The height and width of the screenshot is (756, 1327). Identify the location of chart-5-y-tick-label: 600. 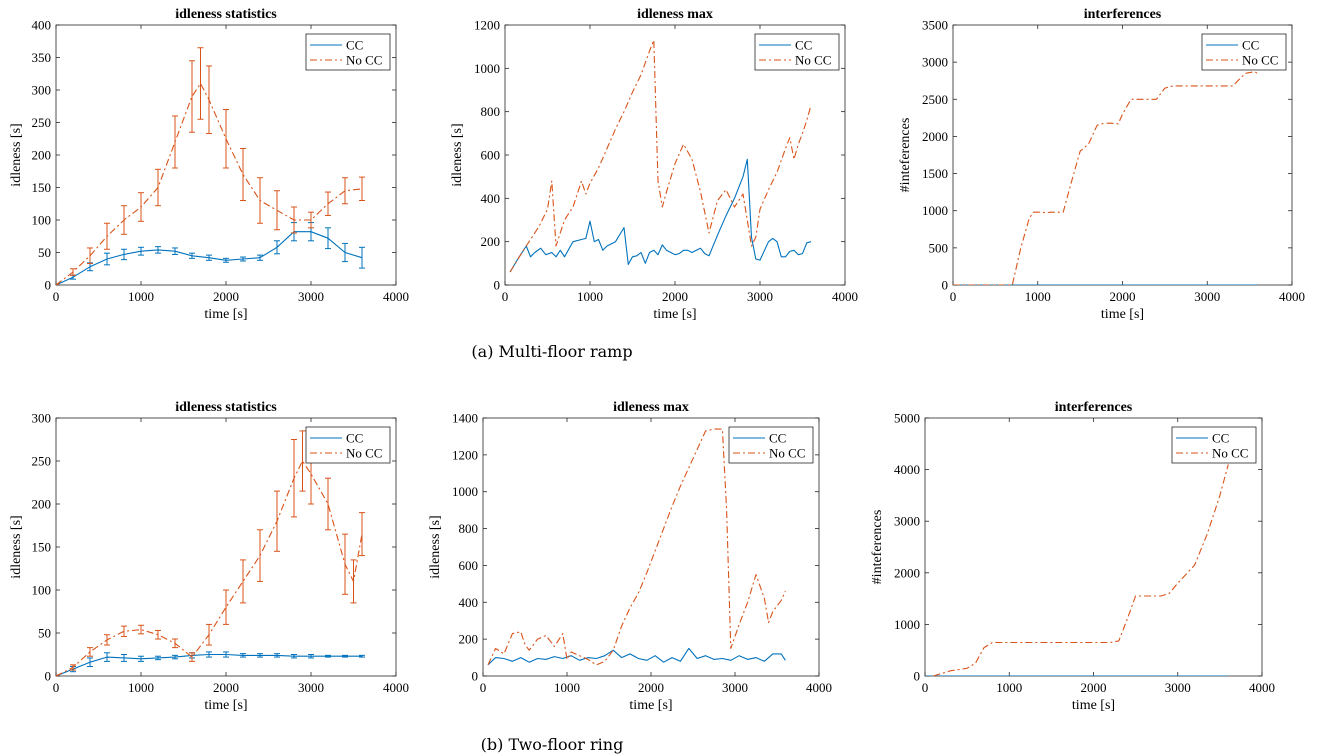
(469, 565).